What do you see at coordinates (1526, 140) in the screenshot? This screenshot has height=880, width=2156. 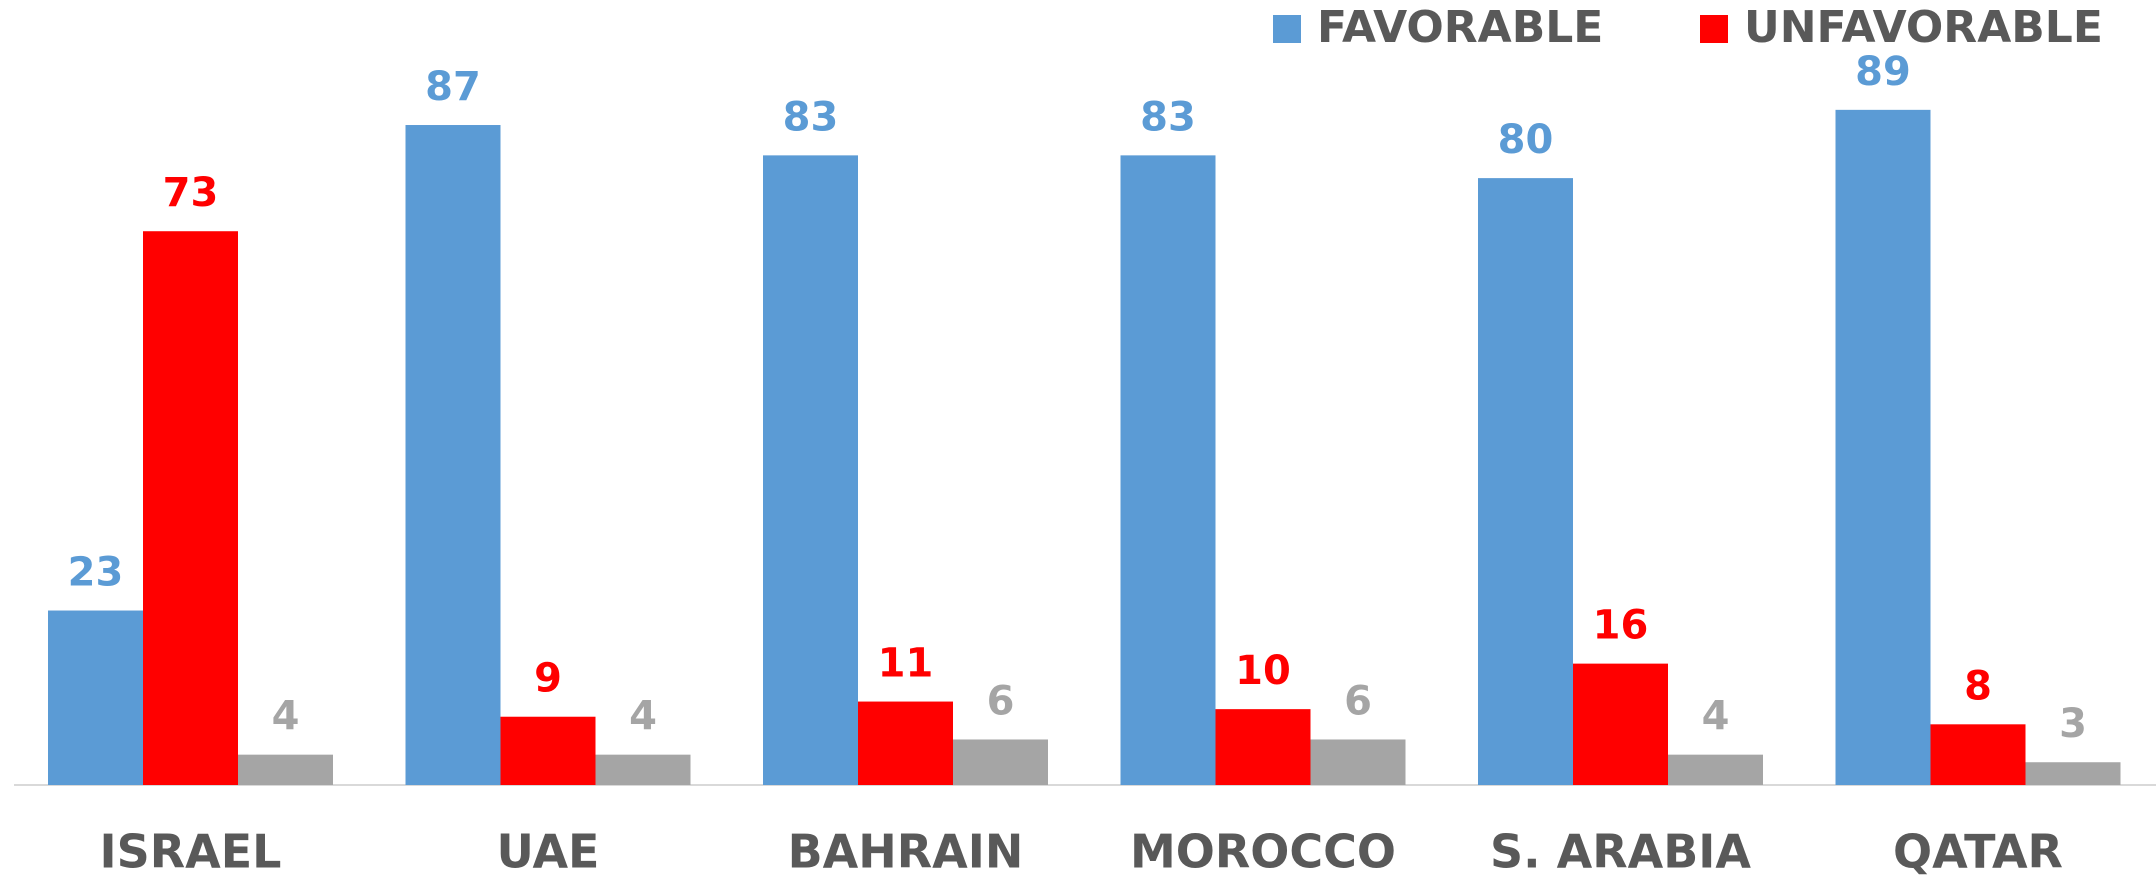 I see `value-label: 80` at bounding box center [1526, 140].